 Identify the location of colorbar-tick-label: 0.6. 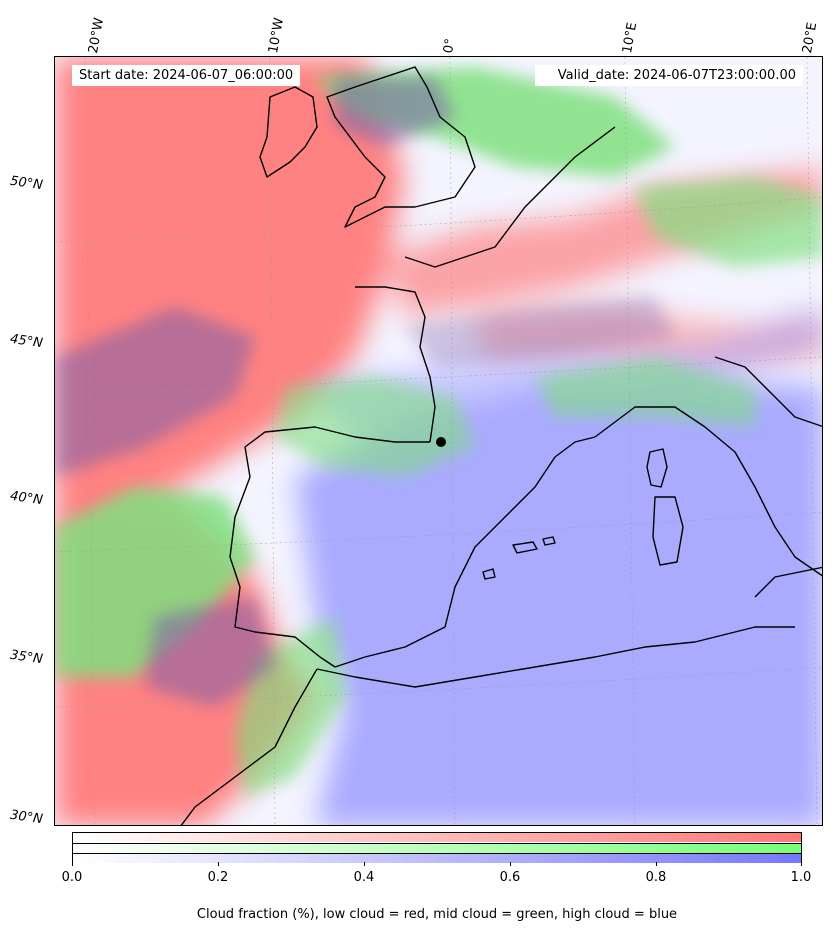
(510, 877).